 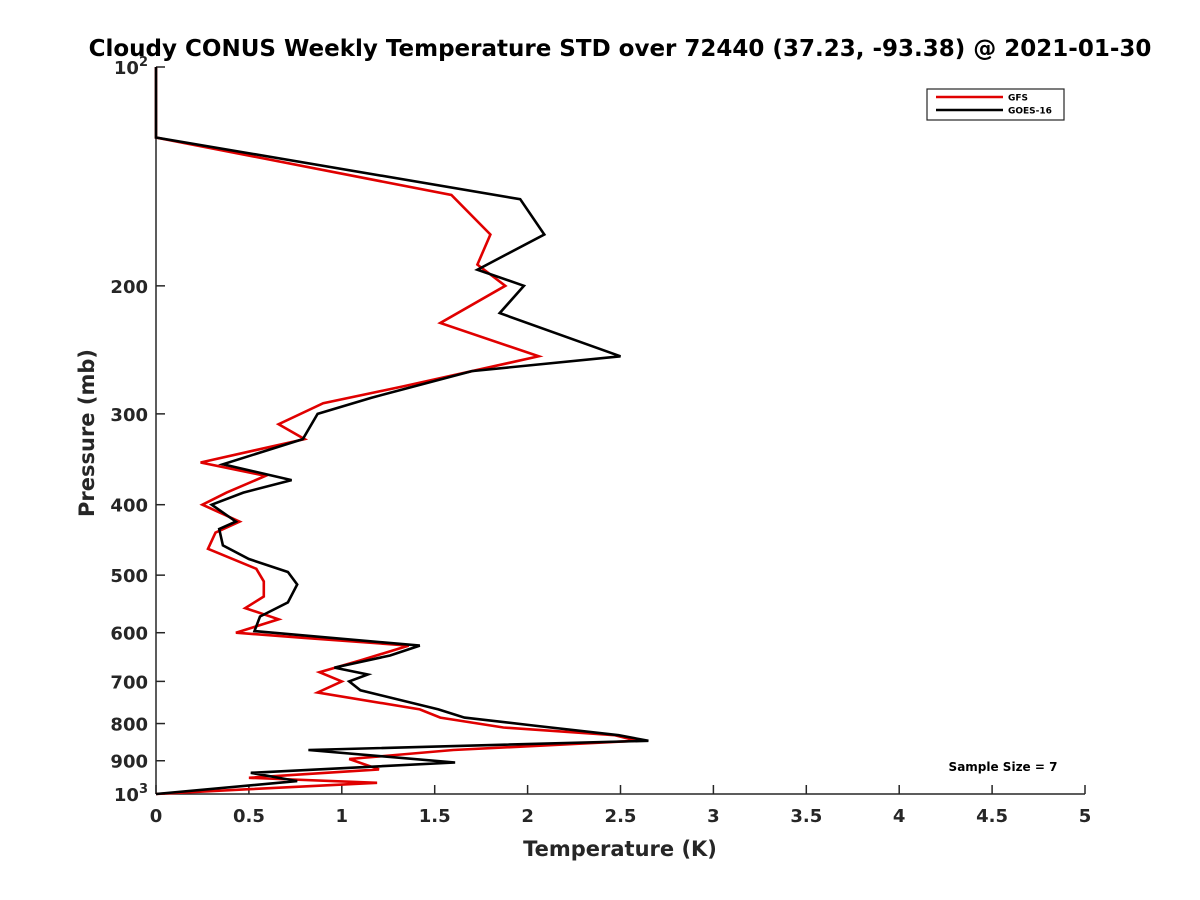 I want to click on y-tick-exponent: 2, so click(x=143, y=62).